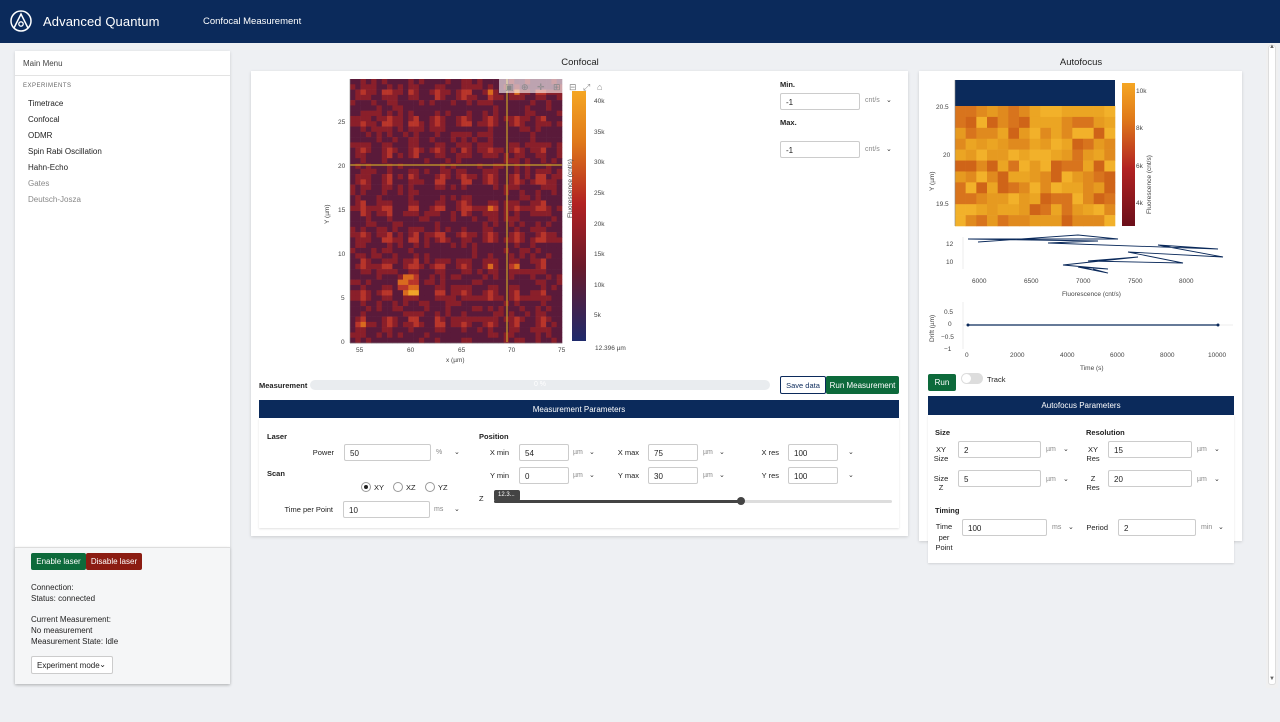 The image size is (1280, 722). I want to click on save-data-button: Save data, so click(803, 385).